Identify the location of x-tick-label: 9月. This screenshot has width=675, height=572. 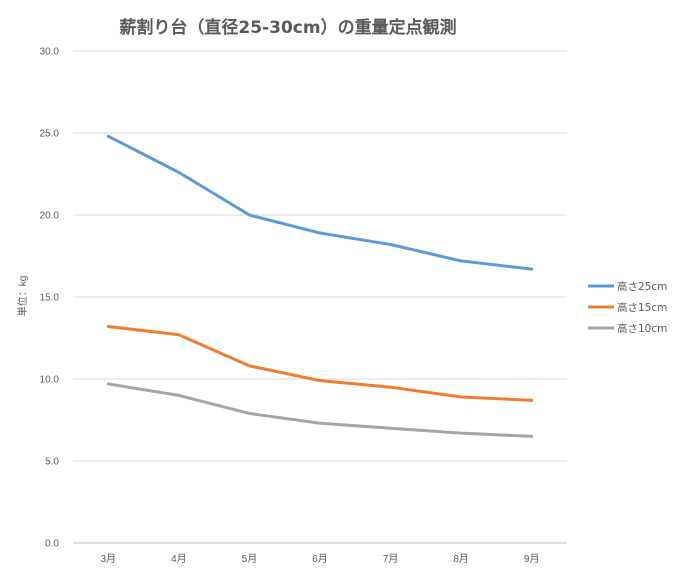
(532, 559).